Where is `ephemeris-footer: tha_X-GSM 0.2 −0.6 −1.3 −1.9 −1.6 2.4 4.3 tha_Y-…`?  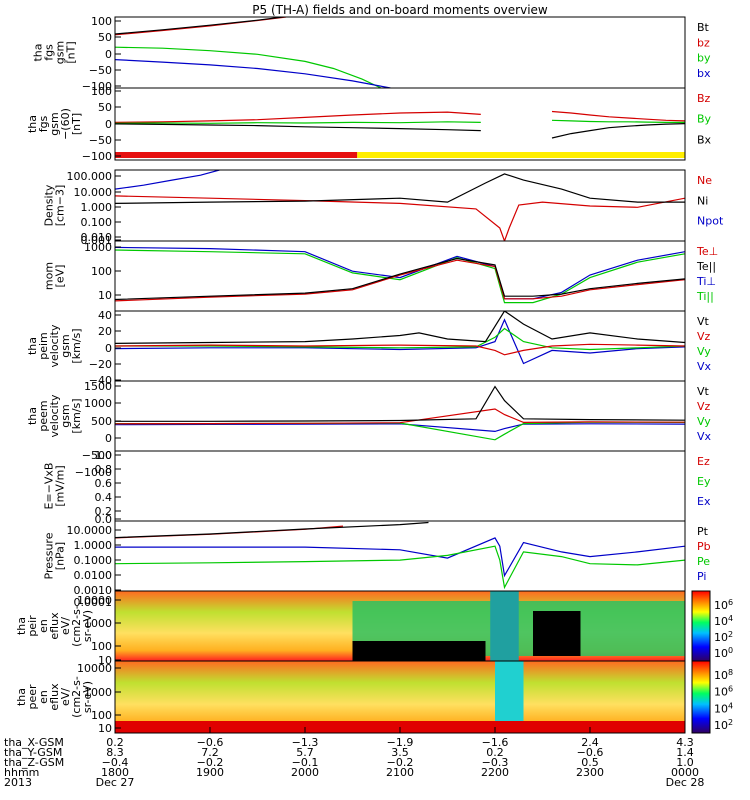
ephemeris-footer: tha_X-GSM 0.2 −0.6 −1.3 −1.9 −1.6 2.4 4.3 tha_Y-… is located at coordinates (354, 758).